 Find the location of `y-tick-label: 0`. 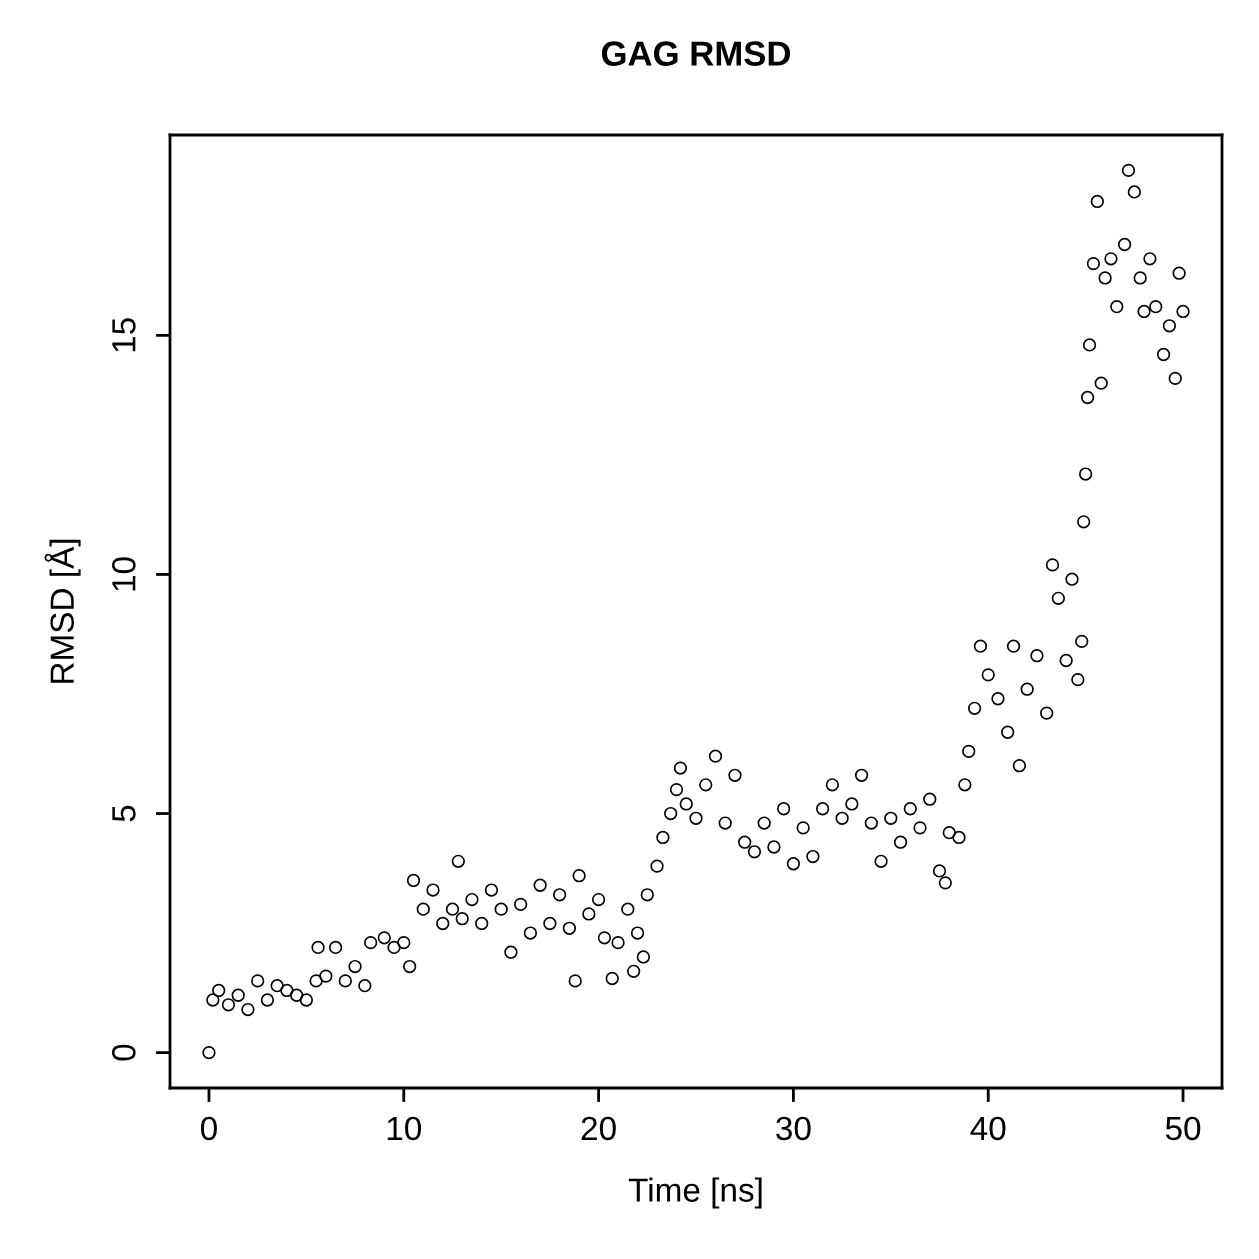

y-tick-label: 0 is located at coordinates (124, 1052).